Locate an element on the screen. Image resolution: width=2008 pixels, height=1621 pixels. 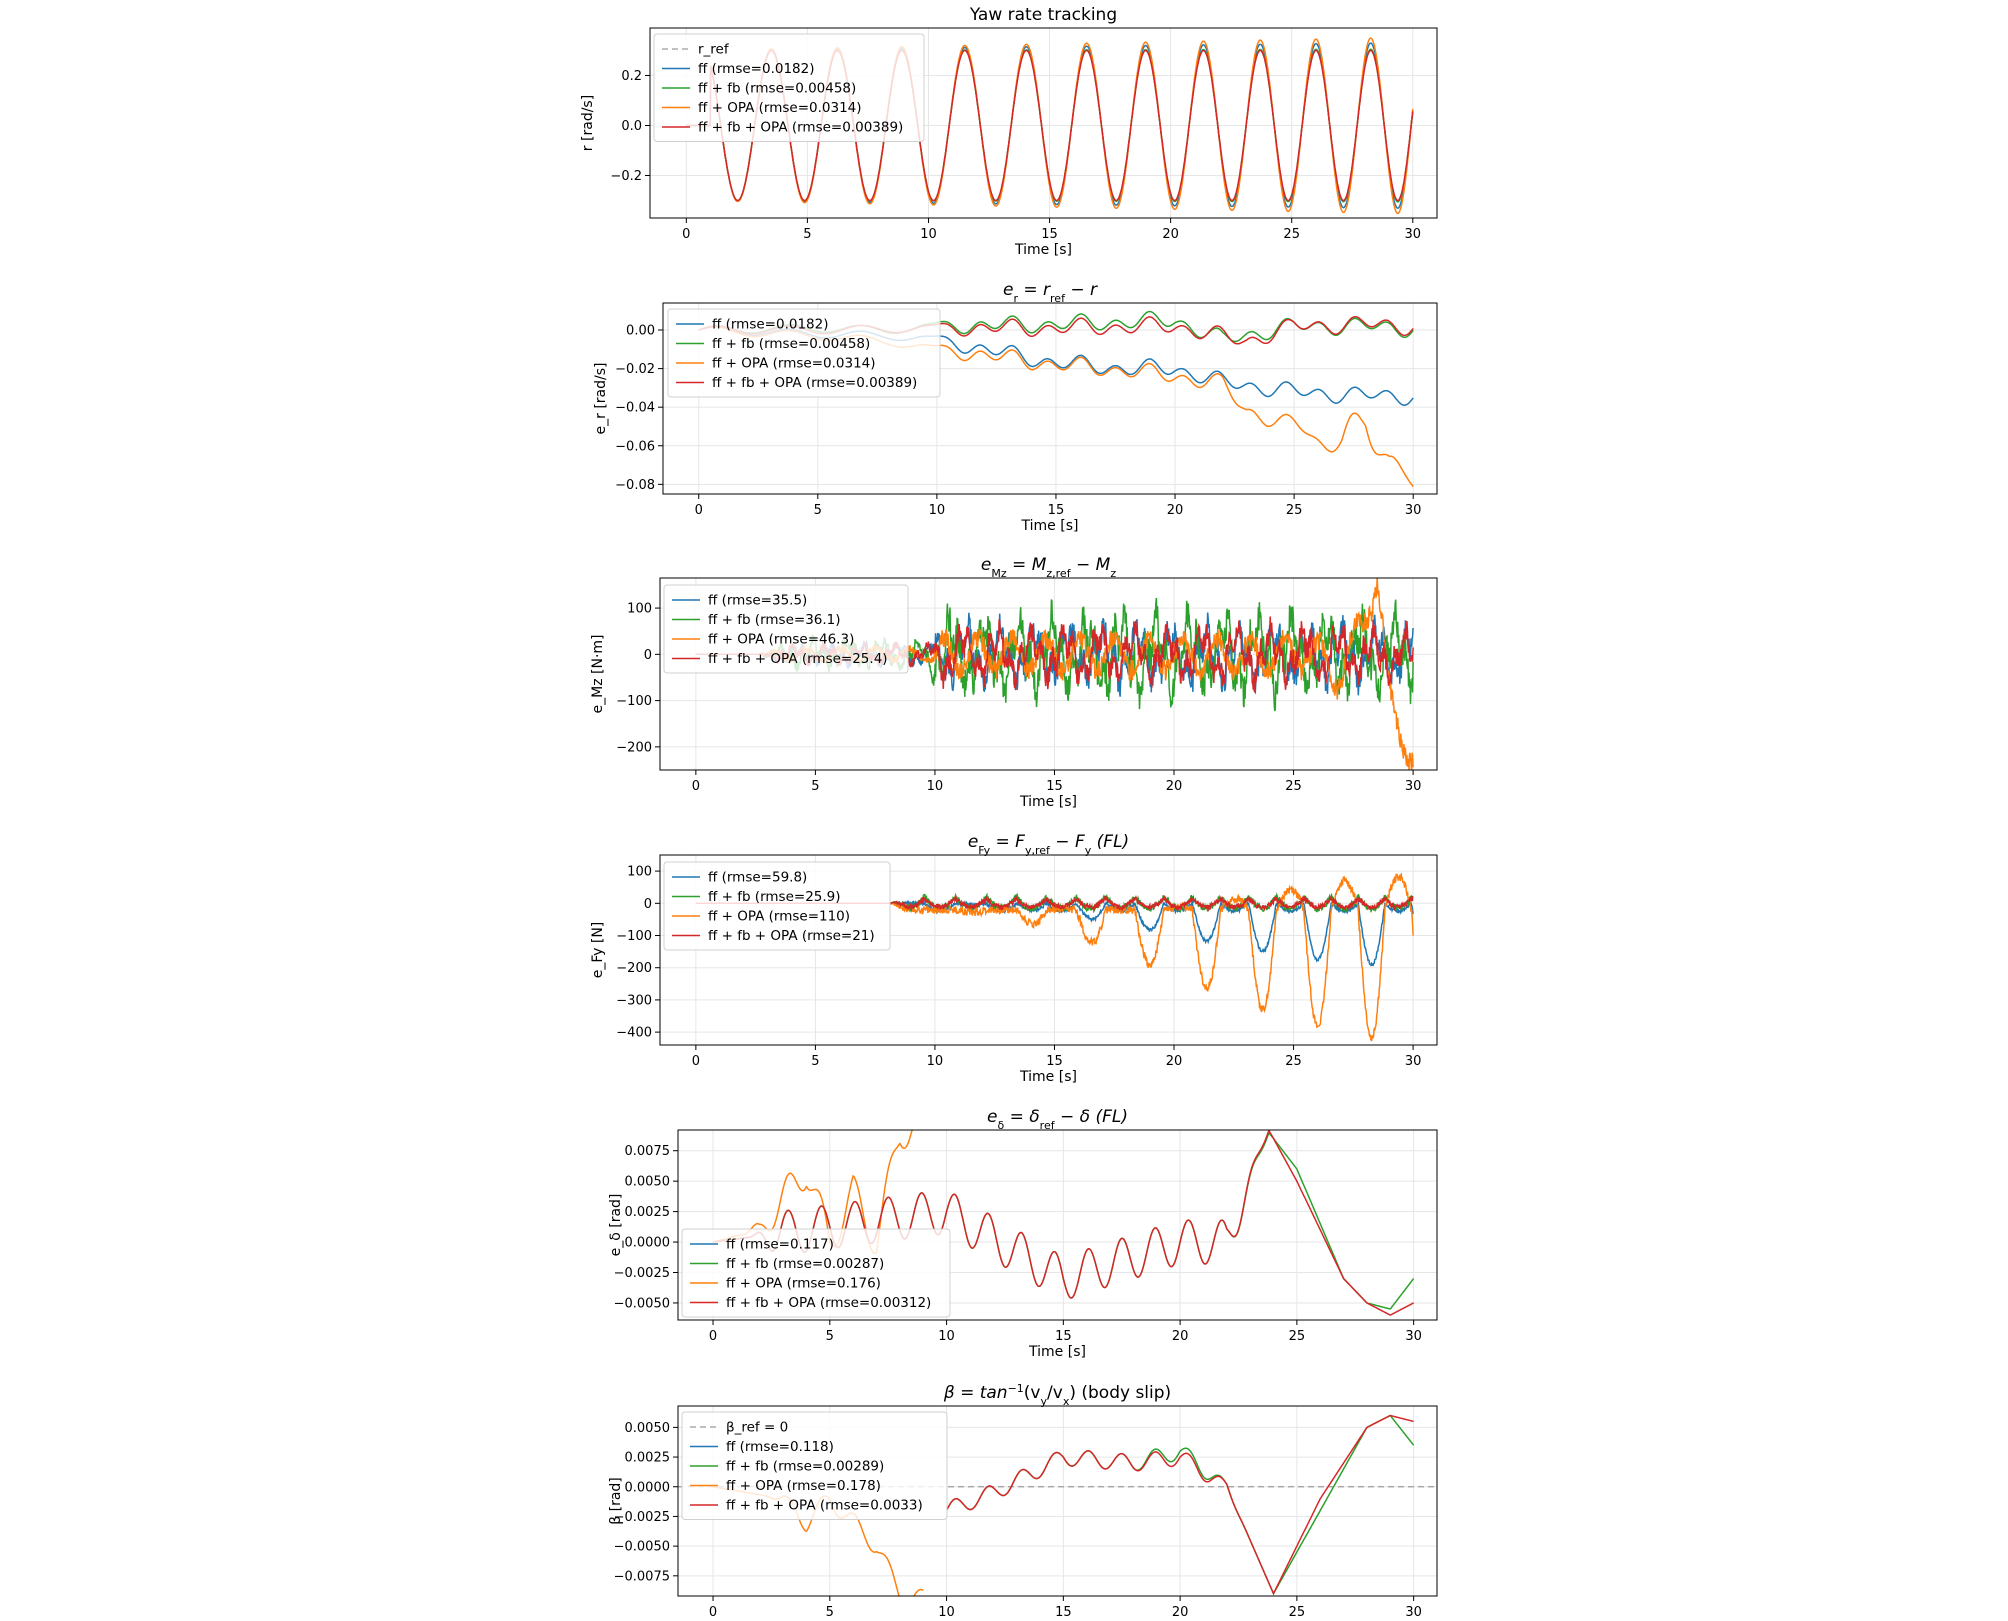
legend-label-ff_opa: ff + OPA (rmse=110) is located at coordinates (779, 917).